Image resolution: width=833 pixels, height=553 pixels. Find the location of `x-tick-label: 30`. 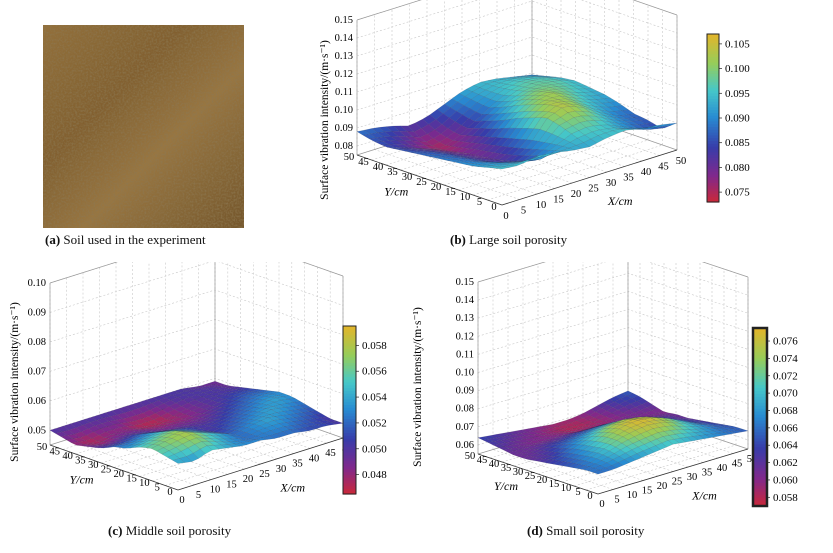

x-tick-label: 30 is located at coordinates (692, 477).